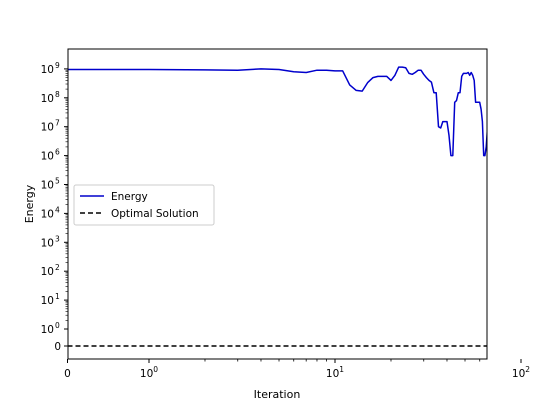  Describe the element at coordinates (277, 394) in the screenshot. I see `x-axis-label: Iteration` at that location.